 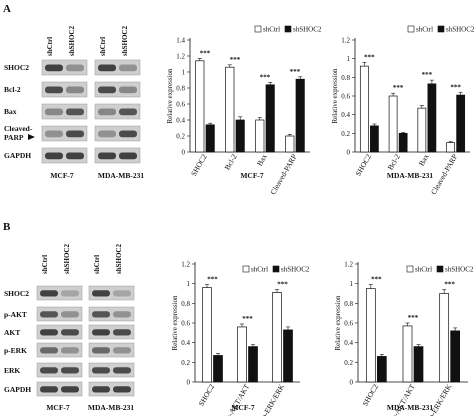 What do you see at coordinates (352, 284) in the screenshot?
I see `y-tick-label: 1` at bounding box center [352, 284].